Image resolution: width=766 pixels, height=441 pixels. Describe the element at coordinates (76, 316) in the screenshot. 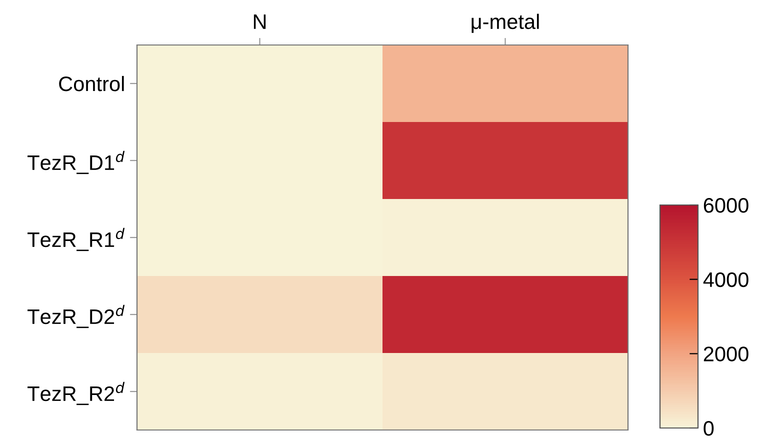

I see `y-tick-label: TezR_D2$^{d}$` at that location.